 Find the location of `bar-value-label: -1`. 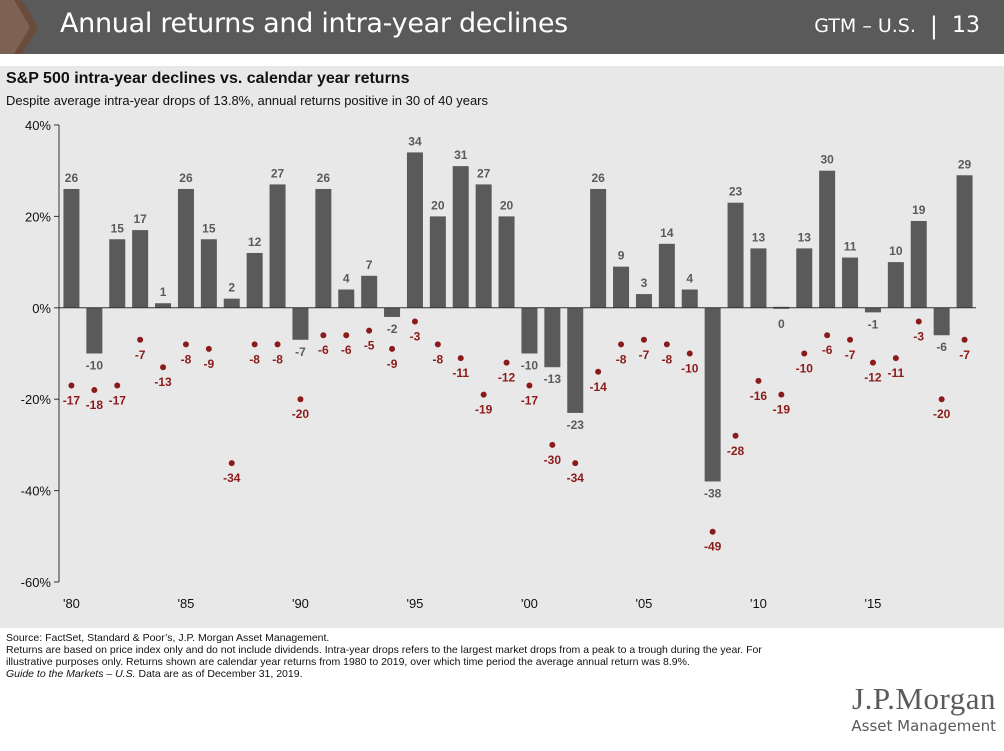

bar-value-label: -1 is located at coordinates (873, 324).